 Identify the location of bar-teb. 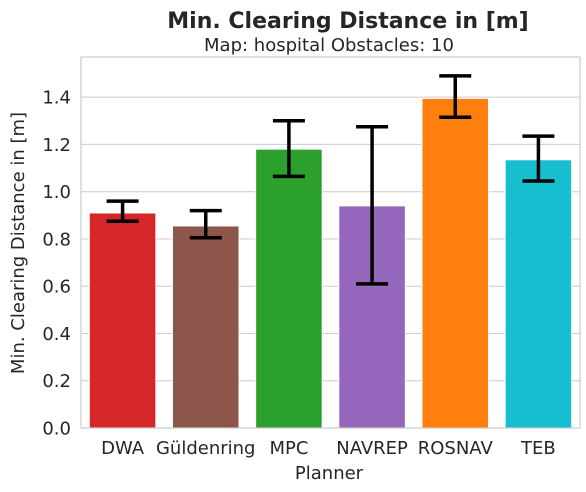
(538, 294).